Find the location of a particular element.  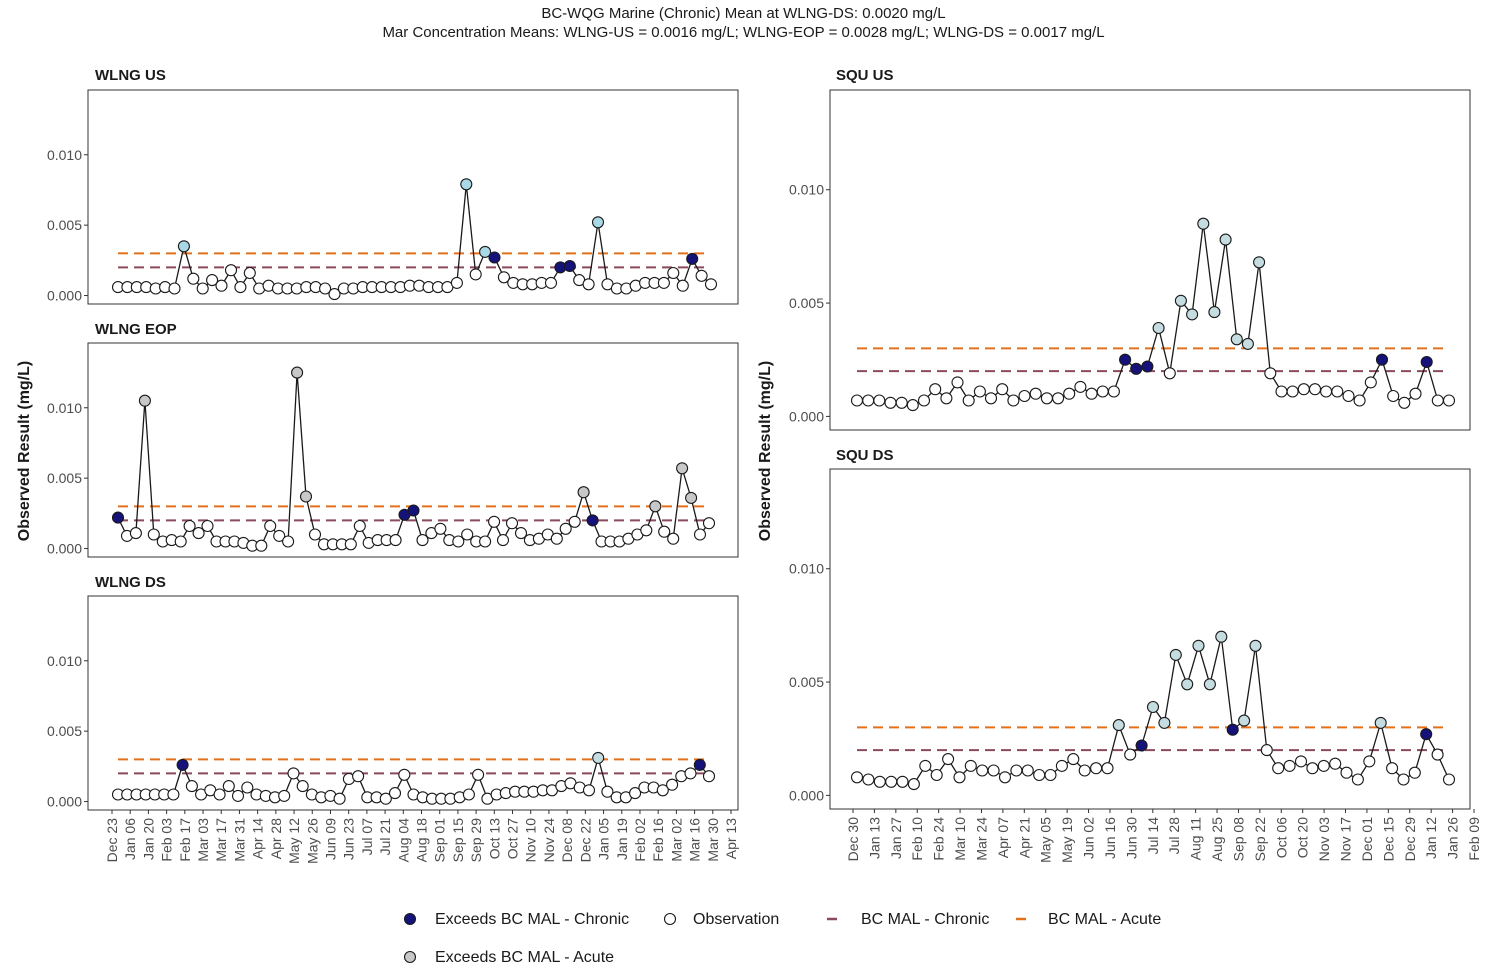

legend-item: Exceeds BC MAL - Acute is located at coordinates (508, 957).